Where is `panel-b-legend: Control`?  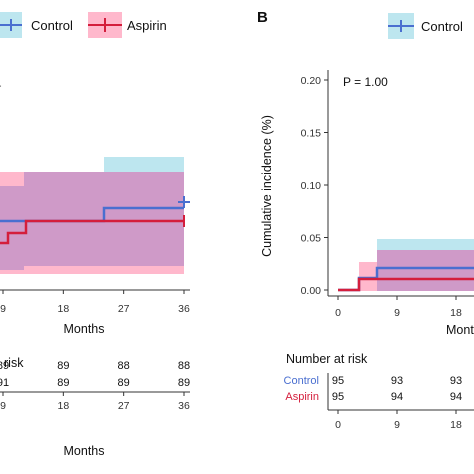
panel-b-legend: Control is located at coordinates (425, 26).